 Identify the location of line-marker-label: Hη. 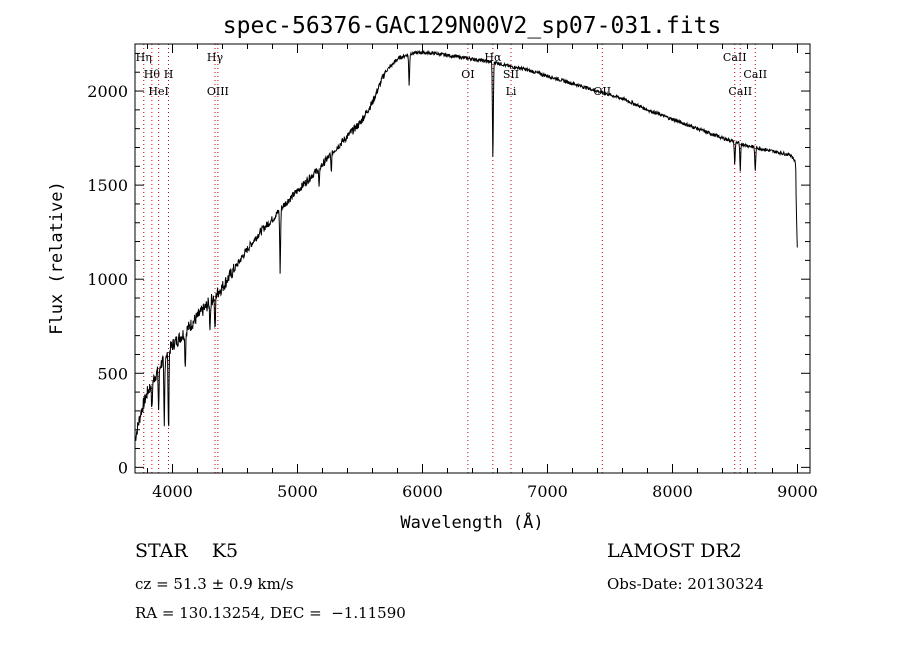
(144, 57).